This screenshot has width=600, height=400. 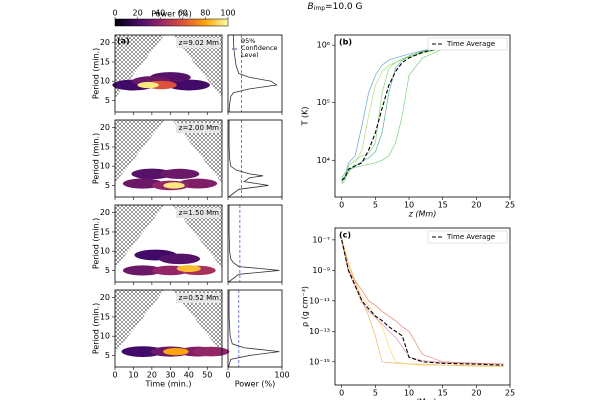 I want to click on colorbar, so click(x=171, y=22).